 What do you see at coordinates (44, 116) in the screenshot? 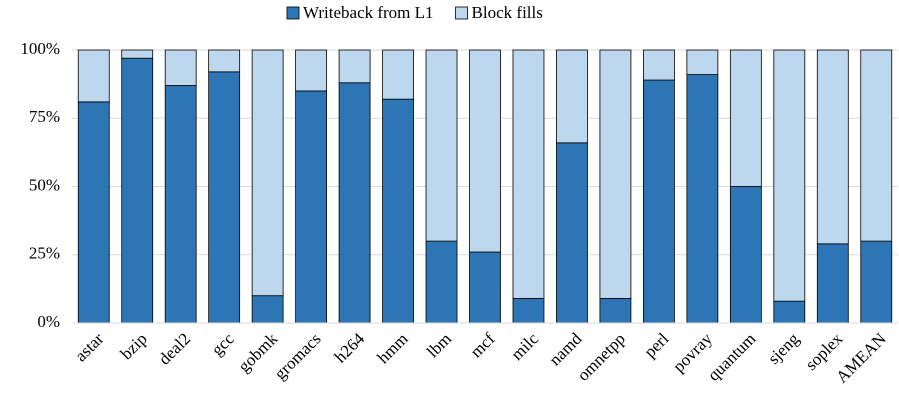
I see `y-tick-label: 75%` at bounding box center [44, 116].